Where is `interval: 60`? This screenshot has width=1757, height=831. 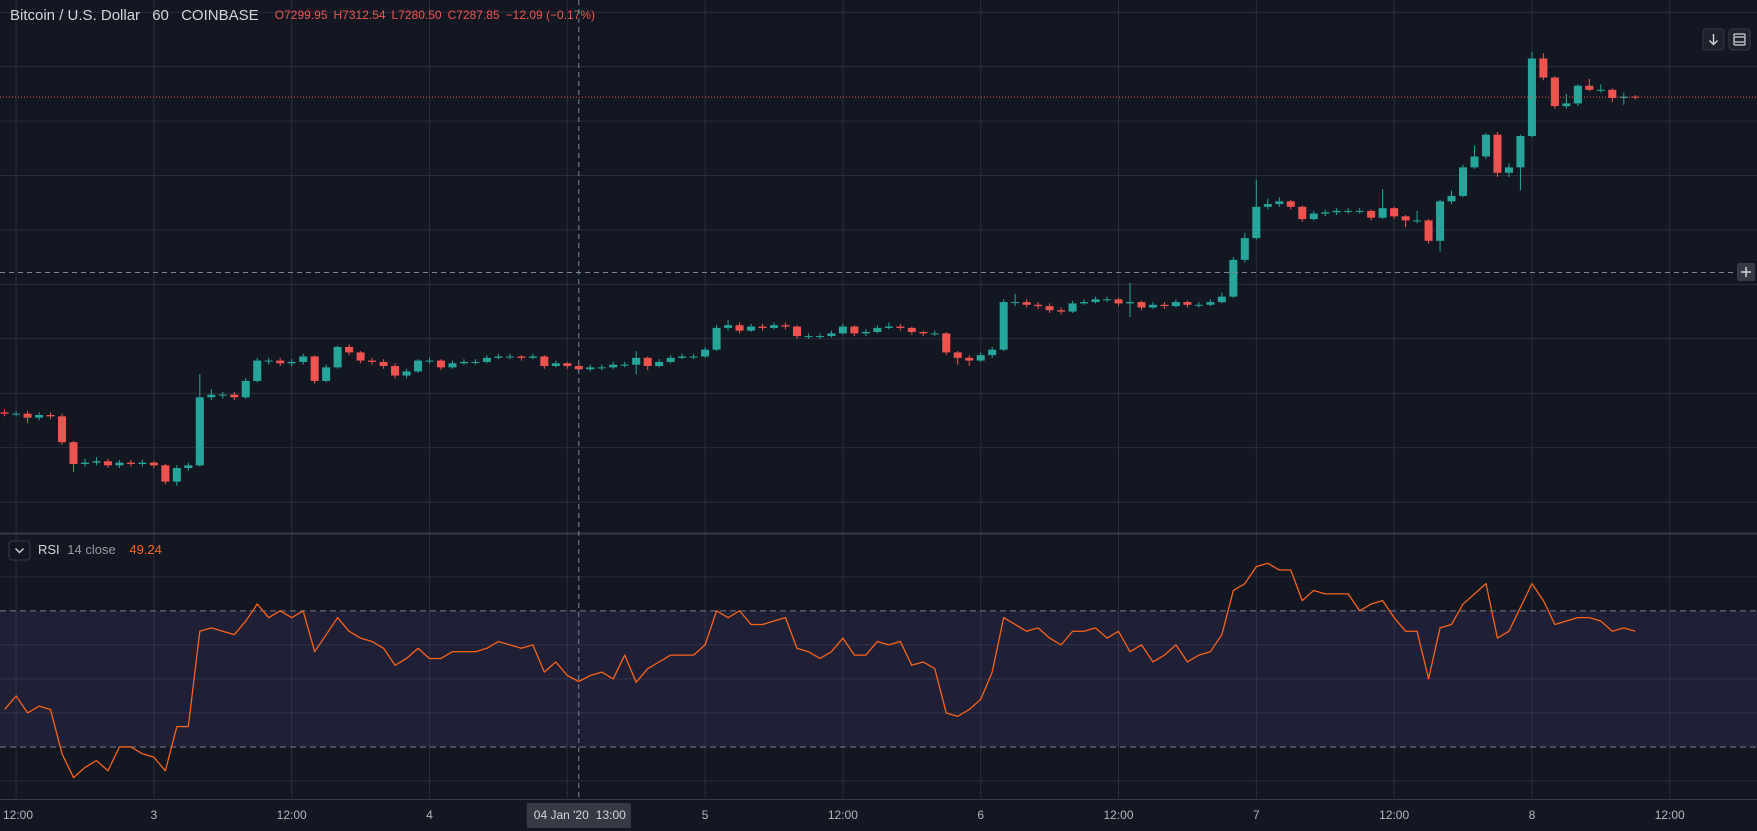 interval: 60 is located at coordinates (160, 15).